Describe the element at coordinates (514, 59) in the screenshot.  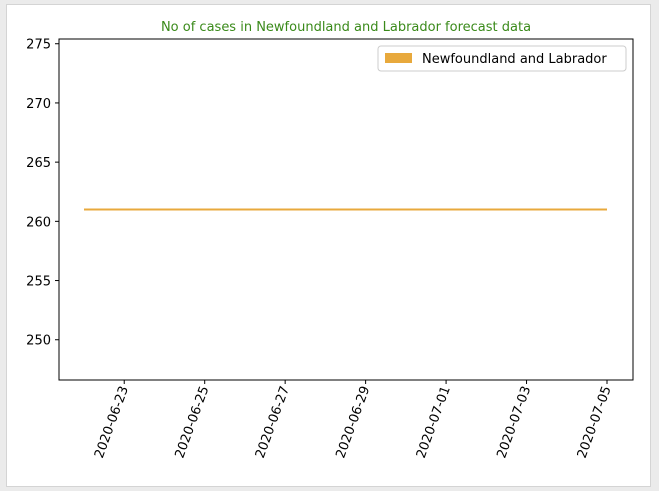
I see `legend-label: Newfoundland and Labrador` at that location.